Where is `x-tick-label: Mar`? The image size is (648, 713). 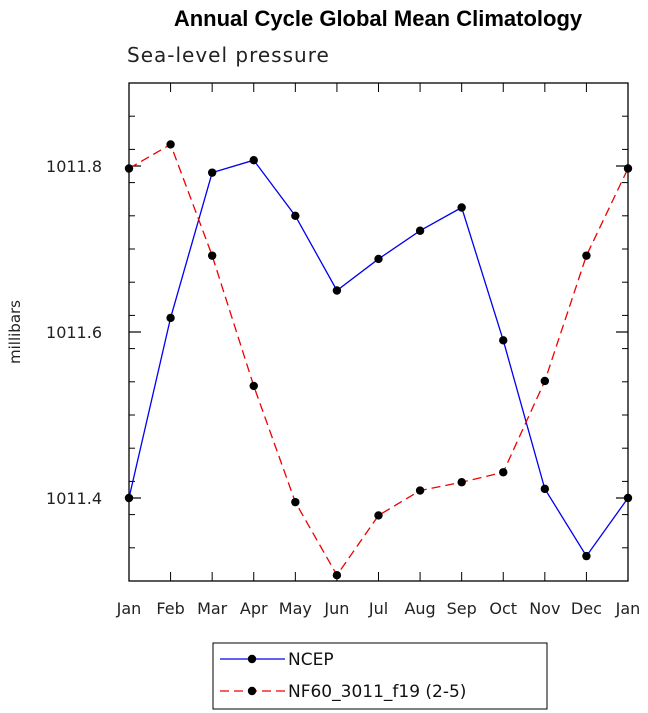
x-tick-label: Mar is located at coordinates (212, 608).